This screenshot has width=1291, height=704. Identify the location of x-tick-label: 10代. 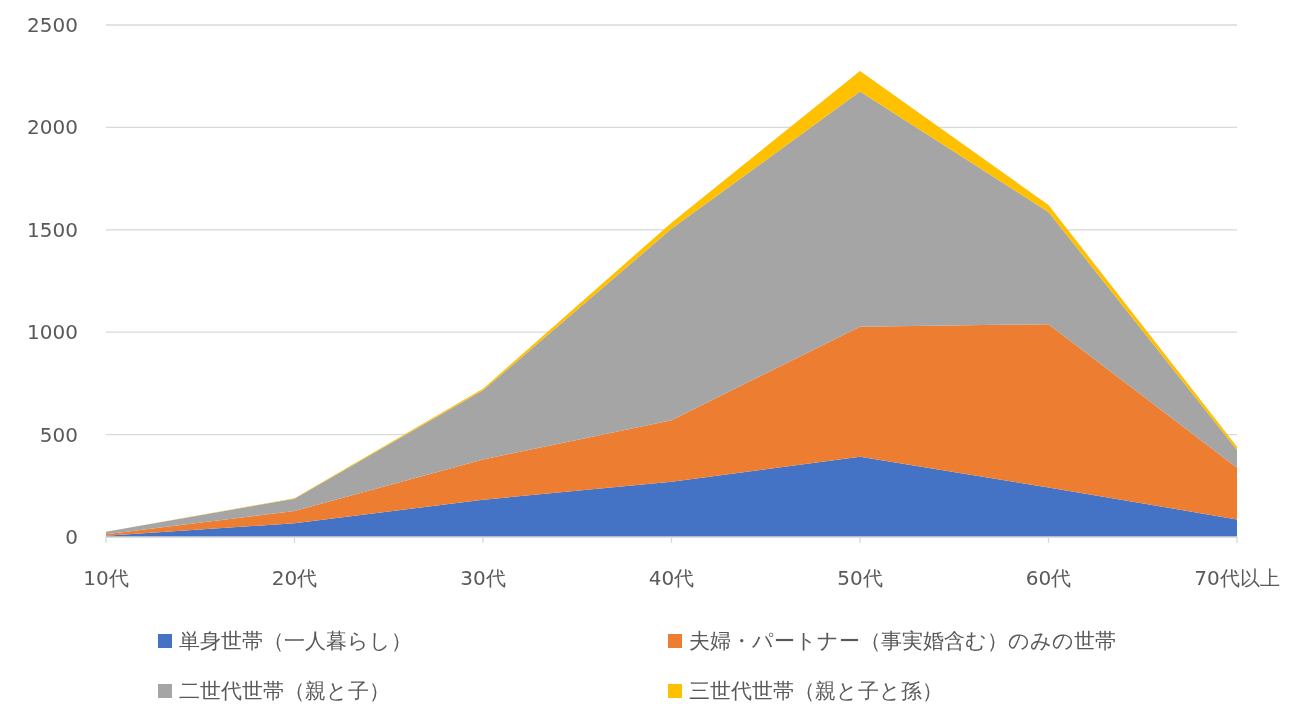
(106, 578).